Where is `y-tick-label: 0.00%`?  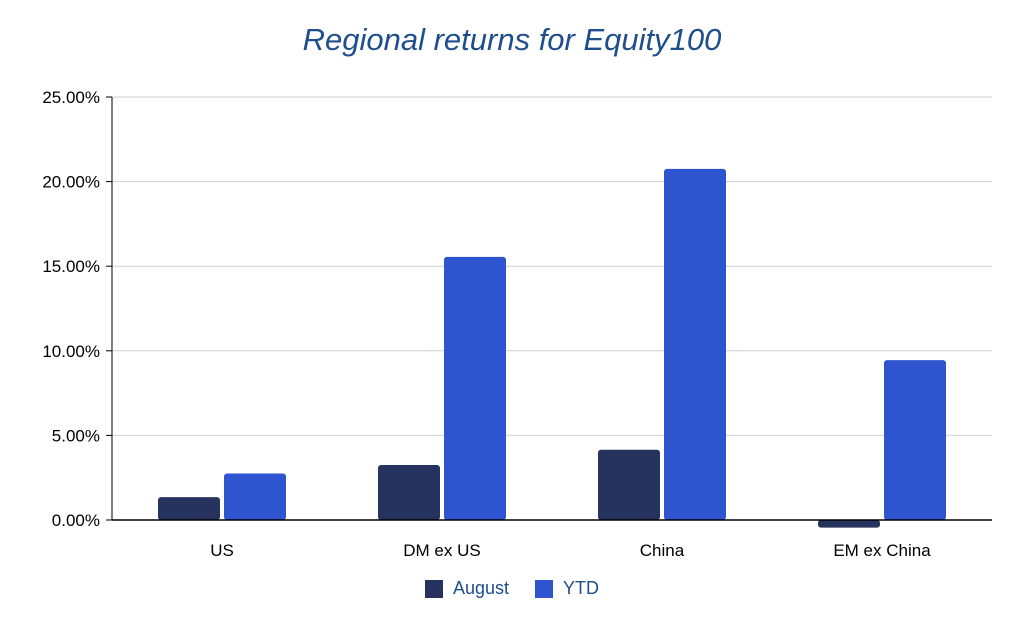
y-tick-label: 0.00% is located at coordinates (76, 520).